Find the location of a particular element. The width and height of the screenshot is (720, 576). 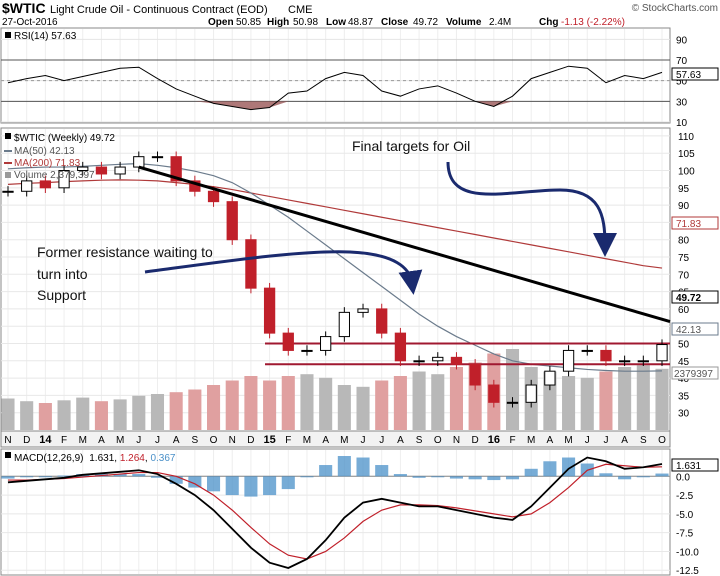

price-tick-label: 40 is located at coordinates (684, 379).